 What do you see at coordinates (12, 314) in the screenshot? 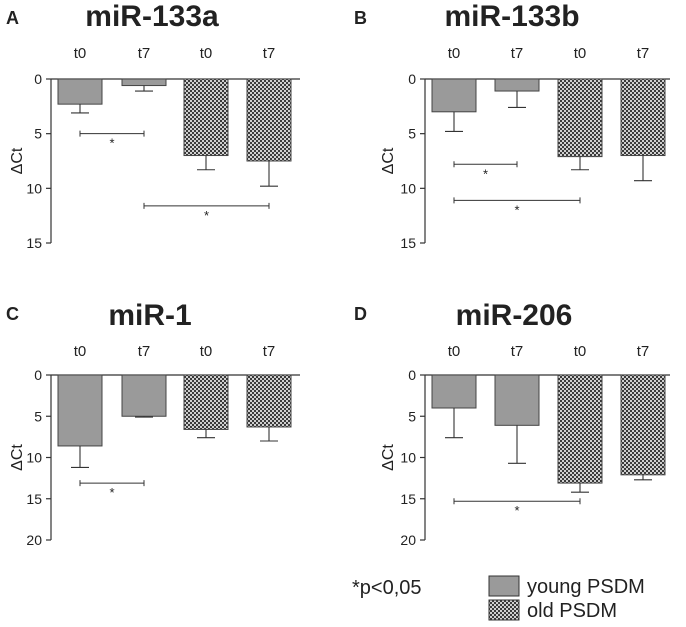
I see `panel-letter: C` at bounding box center [12, 314].